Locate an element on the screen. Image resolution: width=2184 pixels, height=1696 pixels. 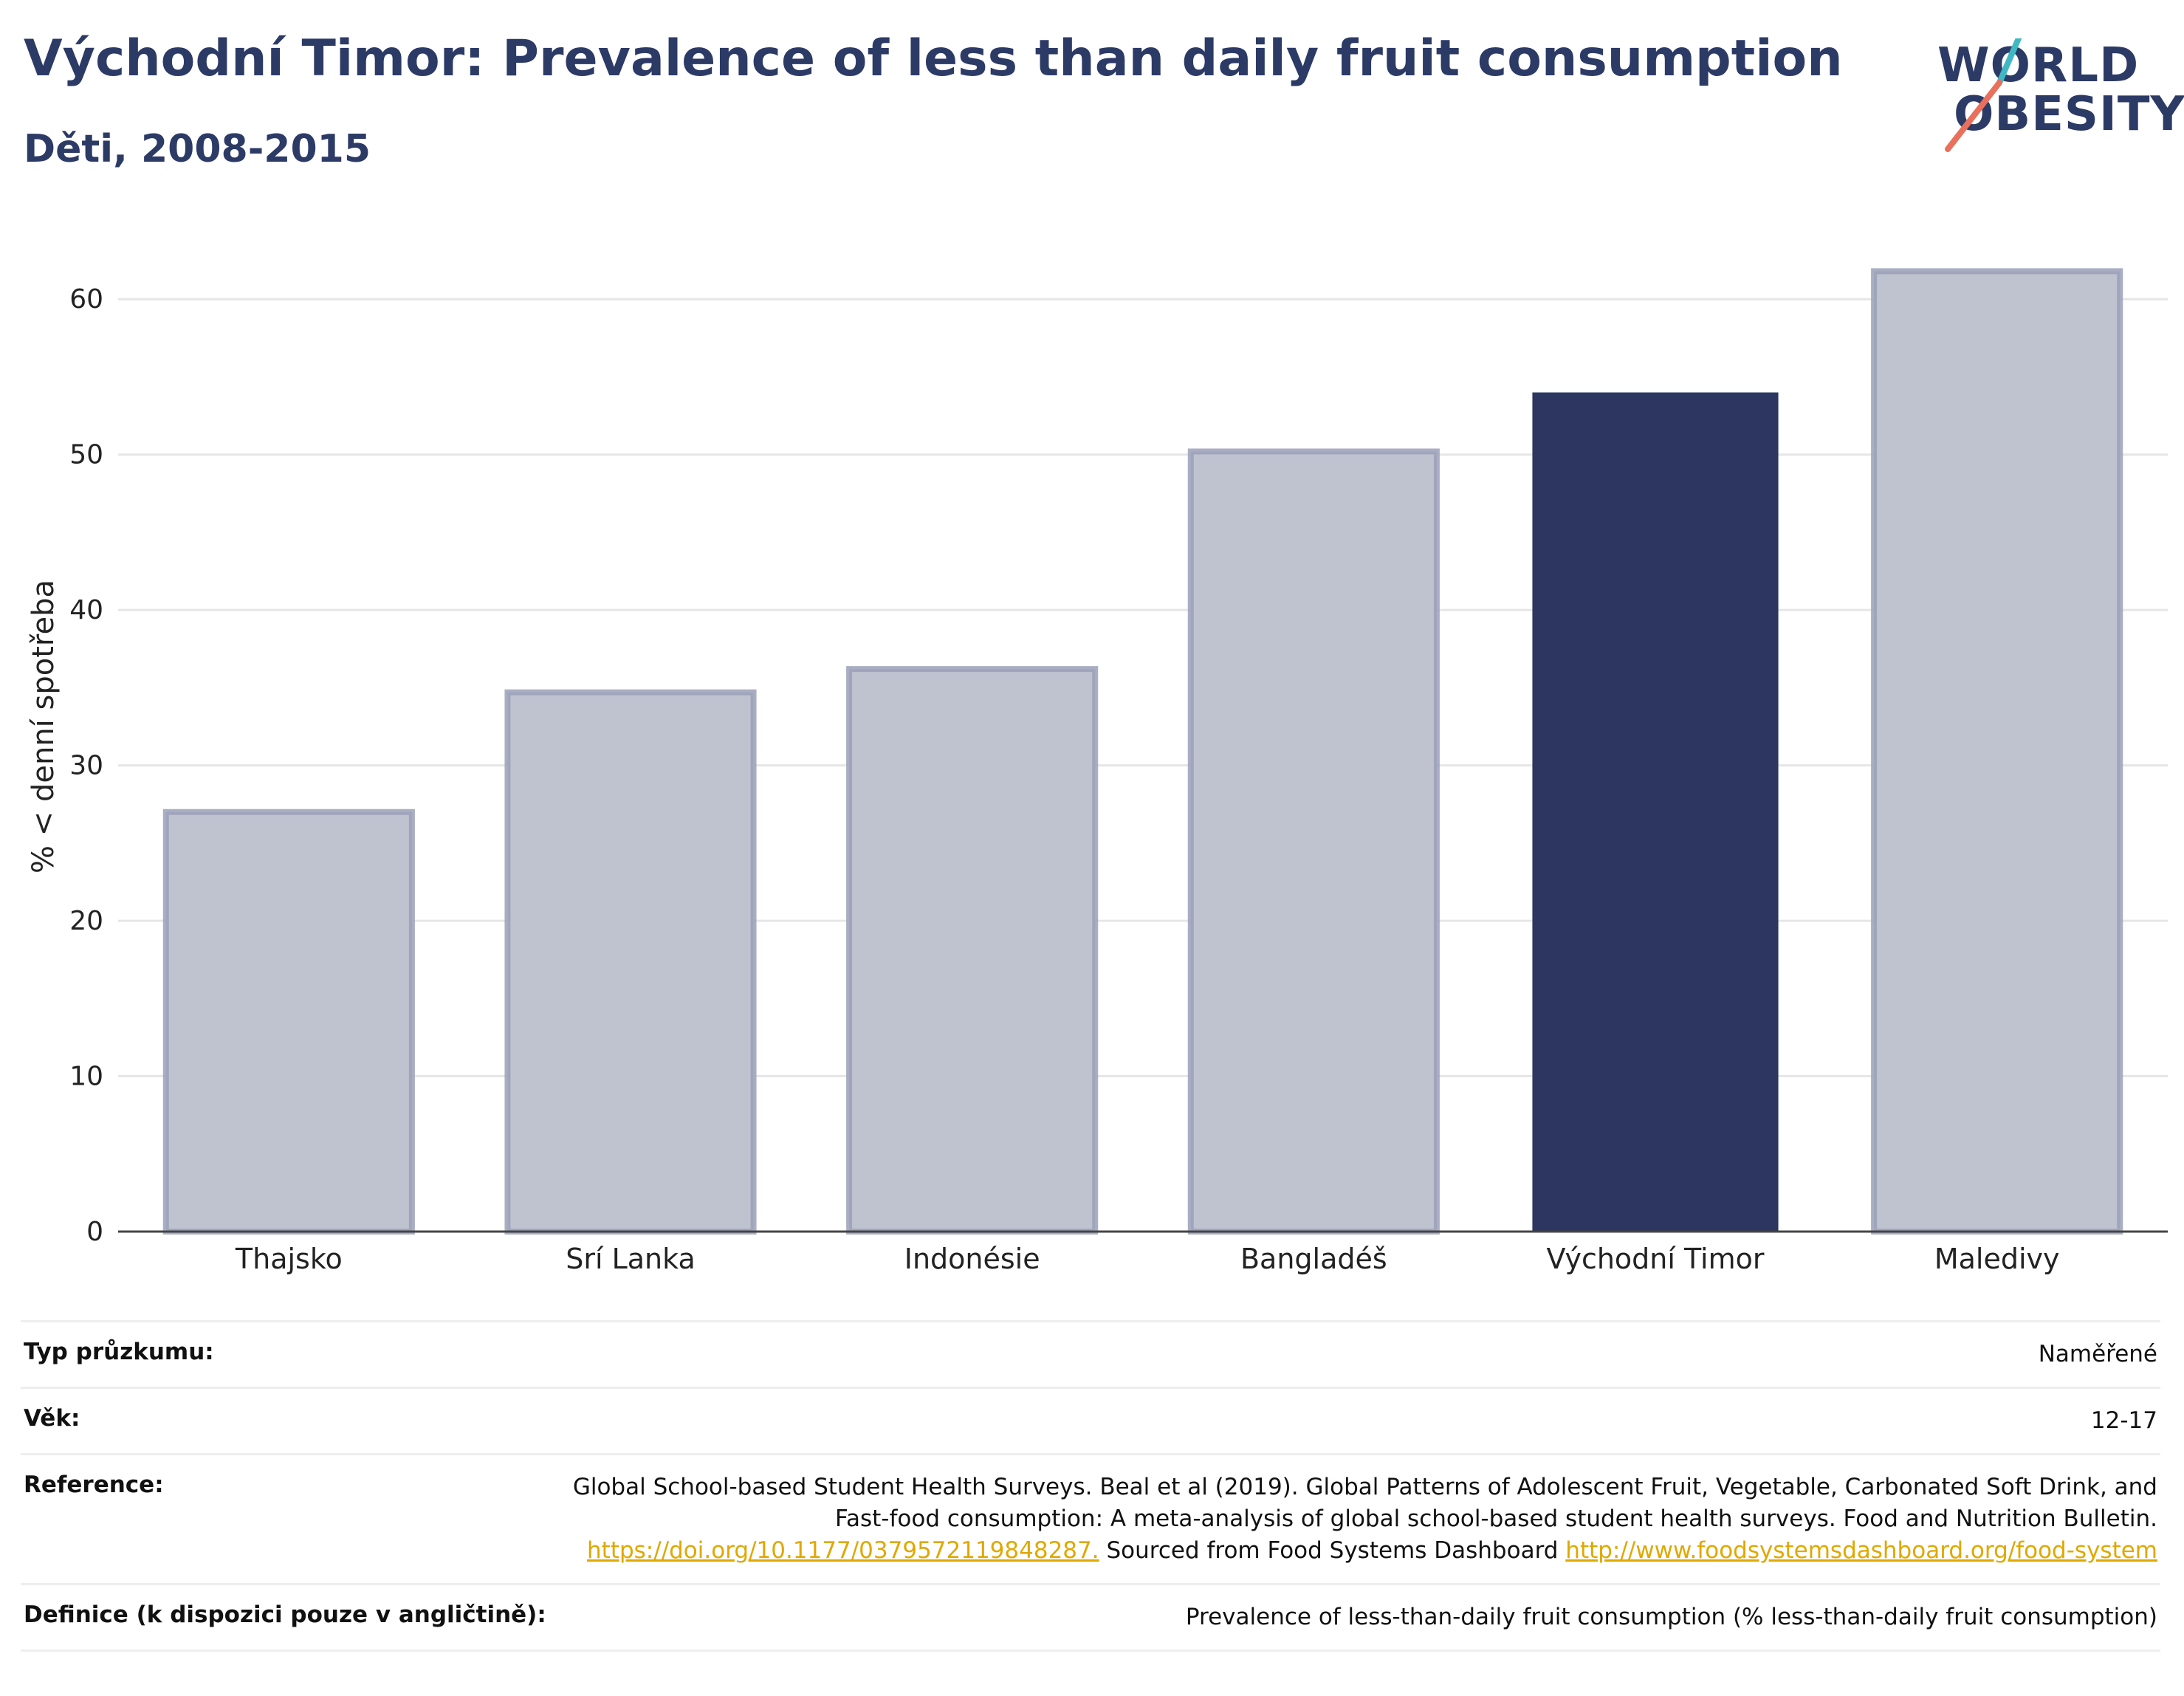
y-tick-label: 40 is located at coordinates (86, 610).